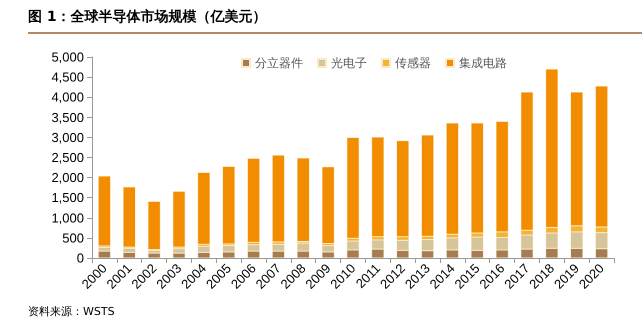 The width and height of the screenshot is (642, 324). Describe the element at coordinates (67, 117) in the screenshot. I see `y-tick-label: 3,500` at that location.